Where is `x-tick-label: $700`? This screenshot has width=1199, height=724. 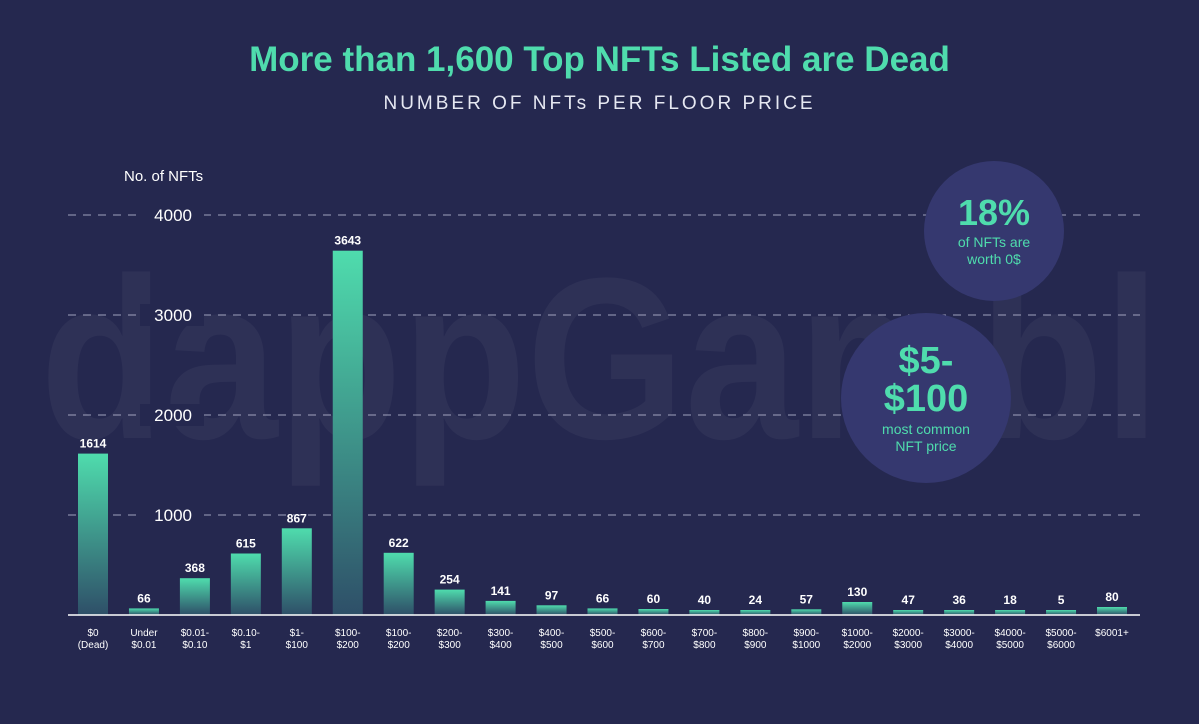
x-tick-label: $700 is located at coordinates (653, 645).